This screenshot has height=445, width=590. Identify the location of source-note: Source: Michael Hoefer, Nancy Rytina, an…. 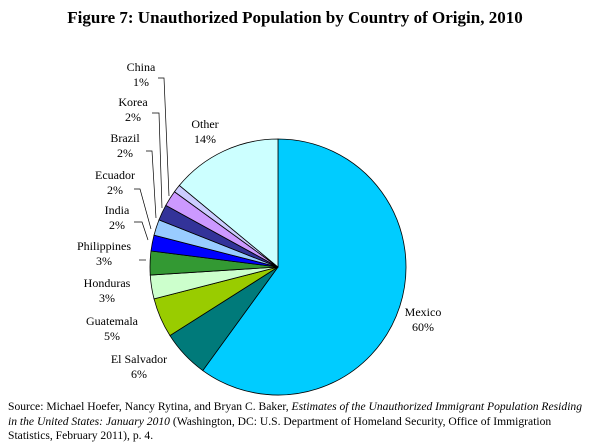
(297, 422).